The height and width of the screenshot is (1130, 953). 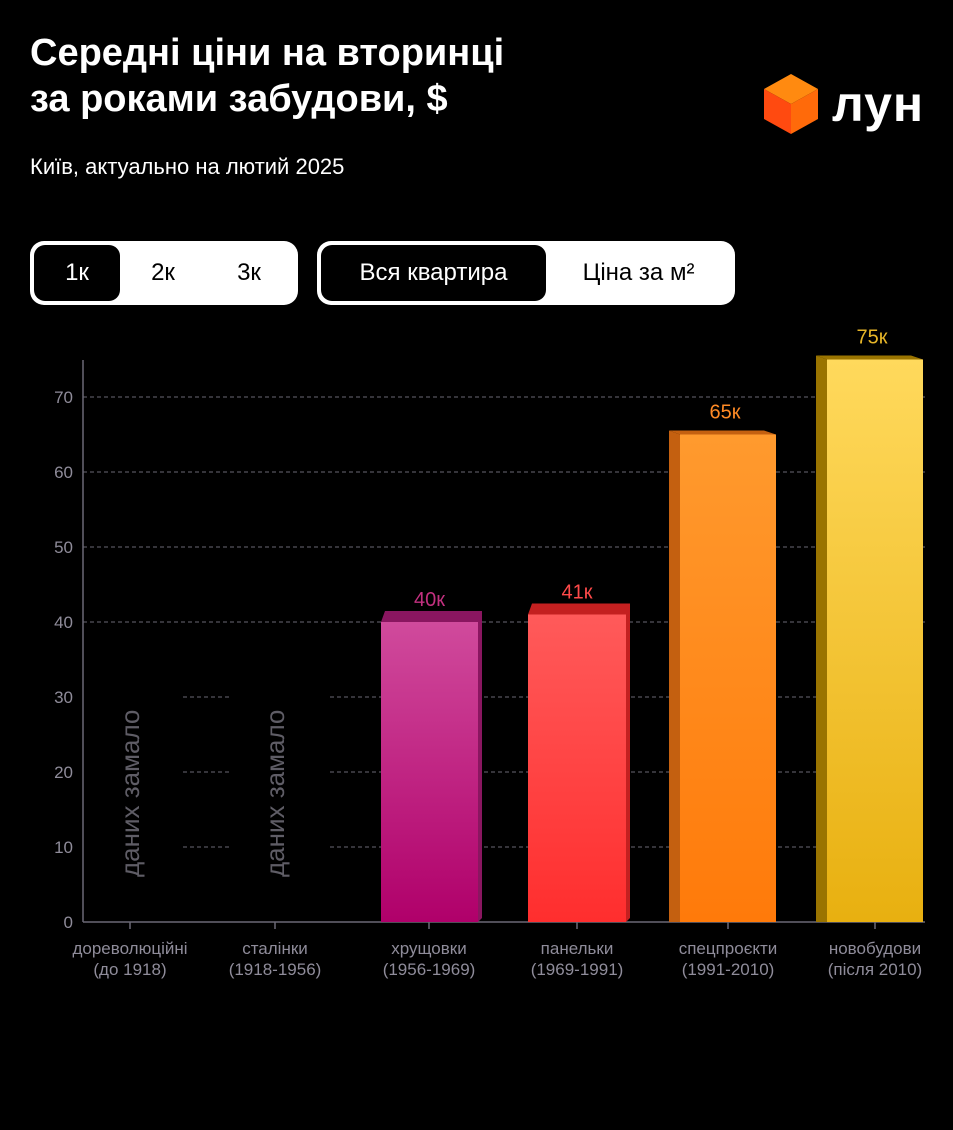 I want to click on title-line-2: за роками забудови, $, so click(x=239, y=99).